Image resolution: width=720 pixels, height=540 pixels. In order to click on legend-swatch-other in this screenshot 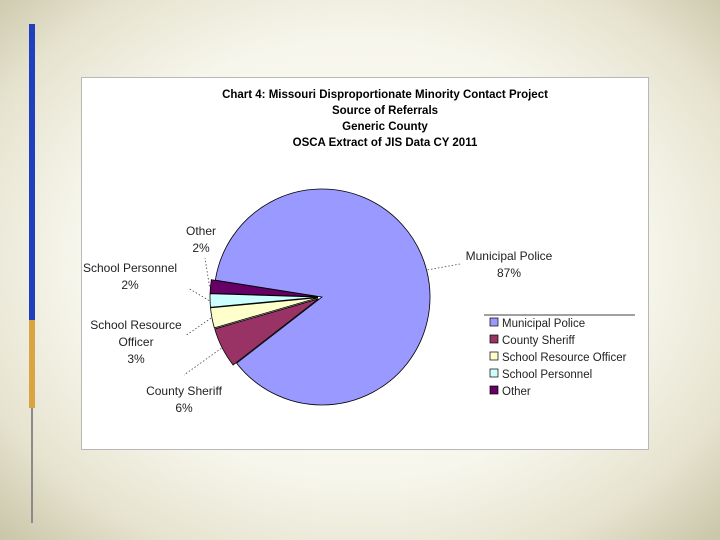, I will do `click(494, 390)`.